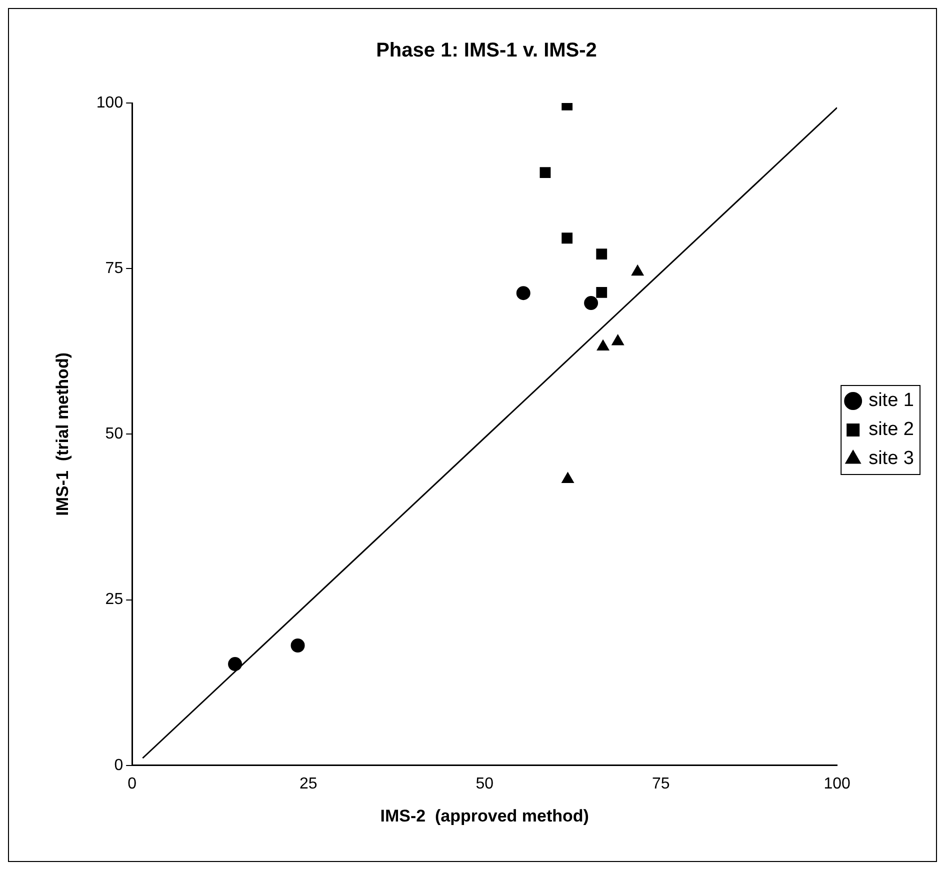 The image size is (947, 870). I want to click on y-tick-label: 0, so click(119, 765).